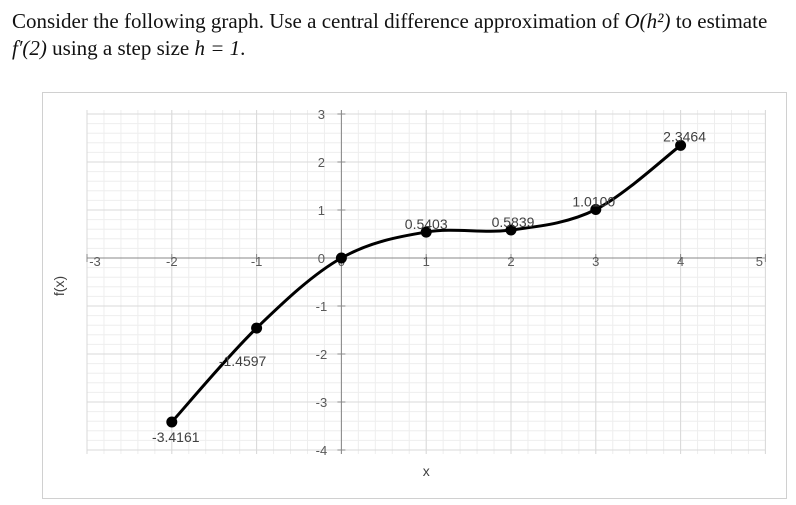  Describe the element at coordinates (217, 48) in the screenshot. I see `step-size: h = 1` at that location.